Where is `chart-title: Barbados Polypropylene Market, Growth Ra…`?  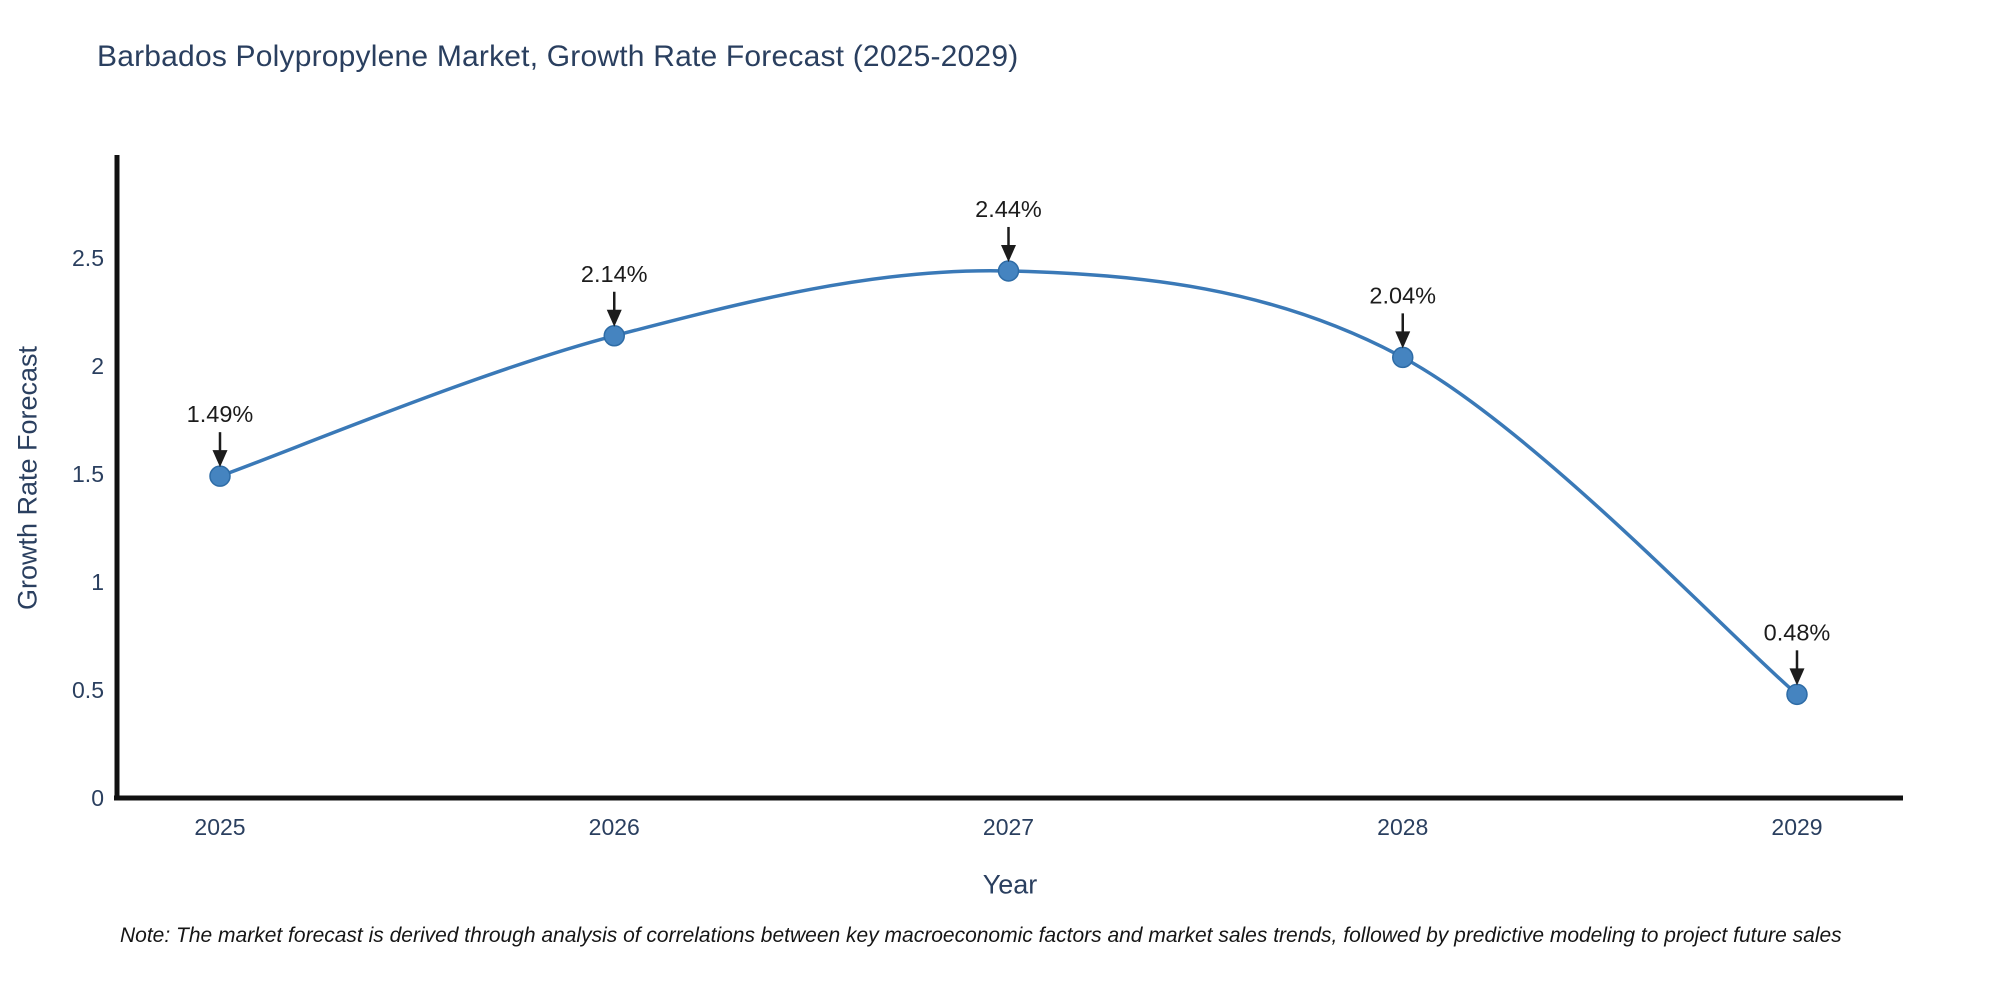
chart-title: Barbados Polypropylene Market, Growth Ra… is located at coordinates (558, 56).